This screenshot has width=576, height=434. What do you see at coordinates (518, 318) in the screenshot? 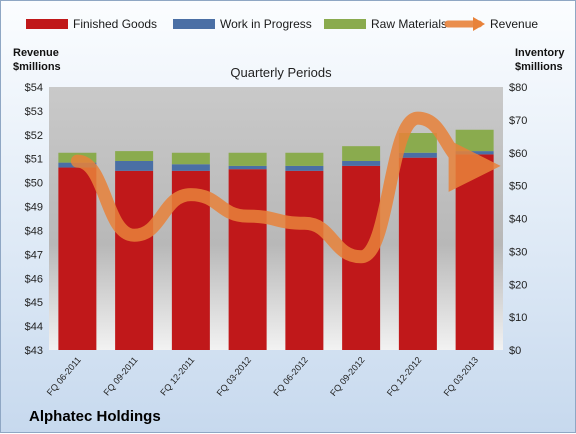
I see `right-tick-label: $10` at bounding box center [518, 318].